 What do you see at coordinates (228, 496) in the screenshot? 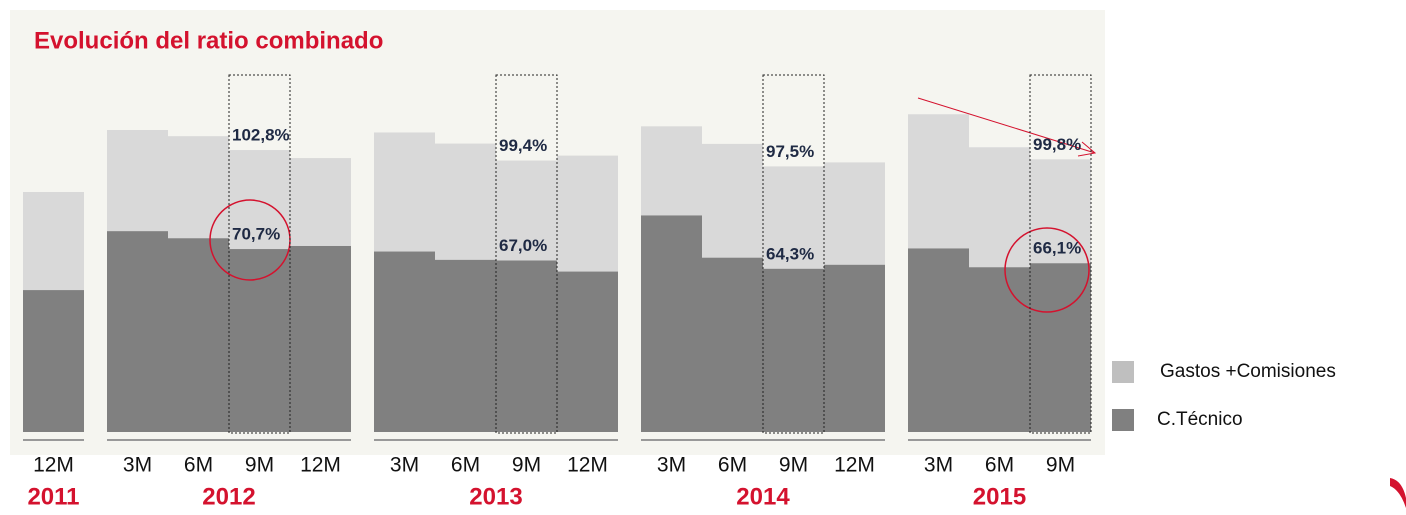
I see `year-label: 2012` at bounding box center [228, 496].